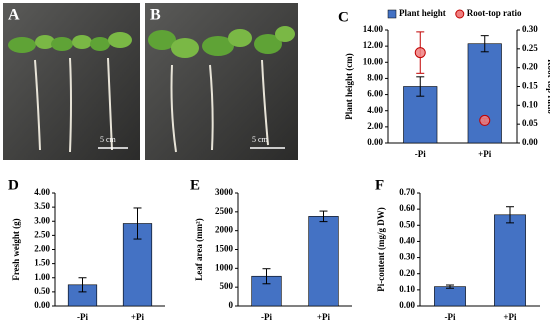 The width and height of the screenshot is (550, 330). I want to click on y-tick-label: 0, so click(231, 305).